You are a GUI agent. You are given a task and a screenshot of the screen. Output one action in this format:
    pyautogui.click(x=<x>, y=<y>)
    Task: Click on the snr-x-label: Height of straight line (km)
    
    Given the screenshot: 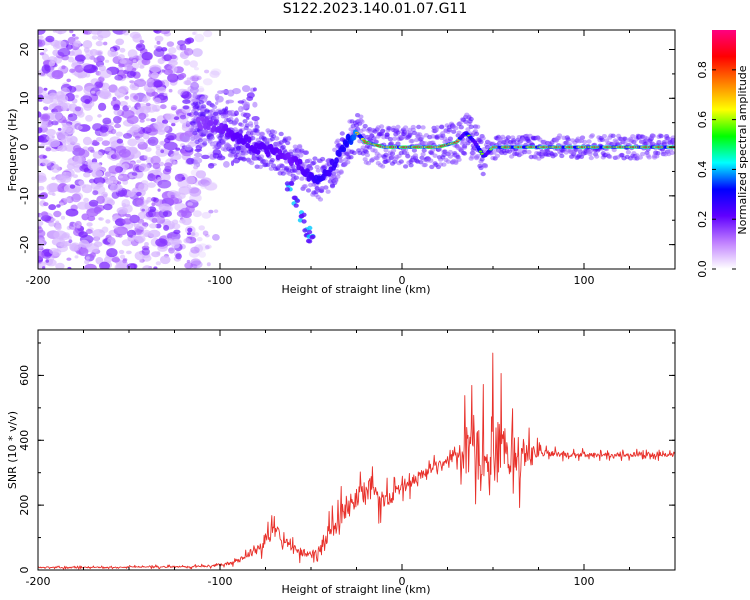 What is the action you would take?
    pyautogui.click(x=355, y=589)
    